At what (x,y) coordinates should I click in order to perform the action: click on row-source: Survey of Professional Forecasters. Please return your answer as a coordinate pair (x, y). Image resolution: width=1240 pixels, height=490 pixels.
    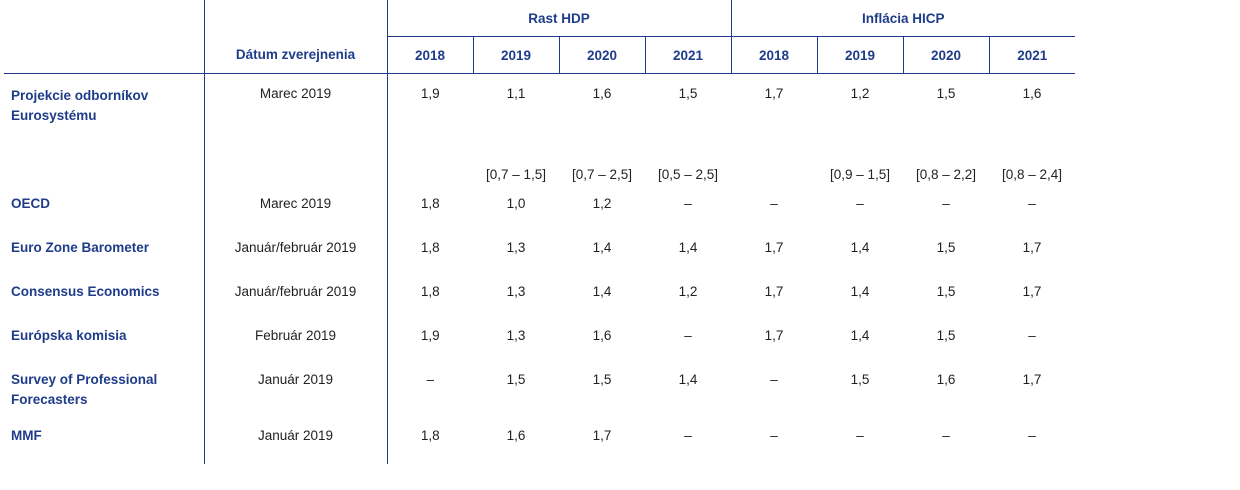
    Looking at the image, I should click on (104, 392).